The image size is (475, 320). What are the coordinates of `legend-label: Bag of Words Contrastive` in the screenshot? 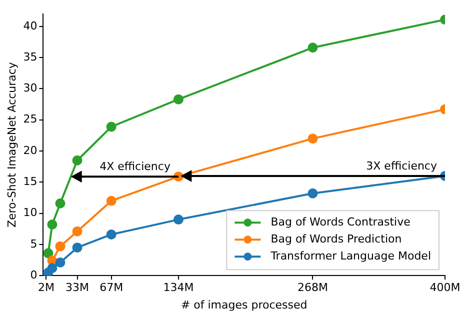 It's located at (340, 221).